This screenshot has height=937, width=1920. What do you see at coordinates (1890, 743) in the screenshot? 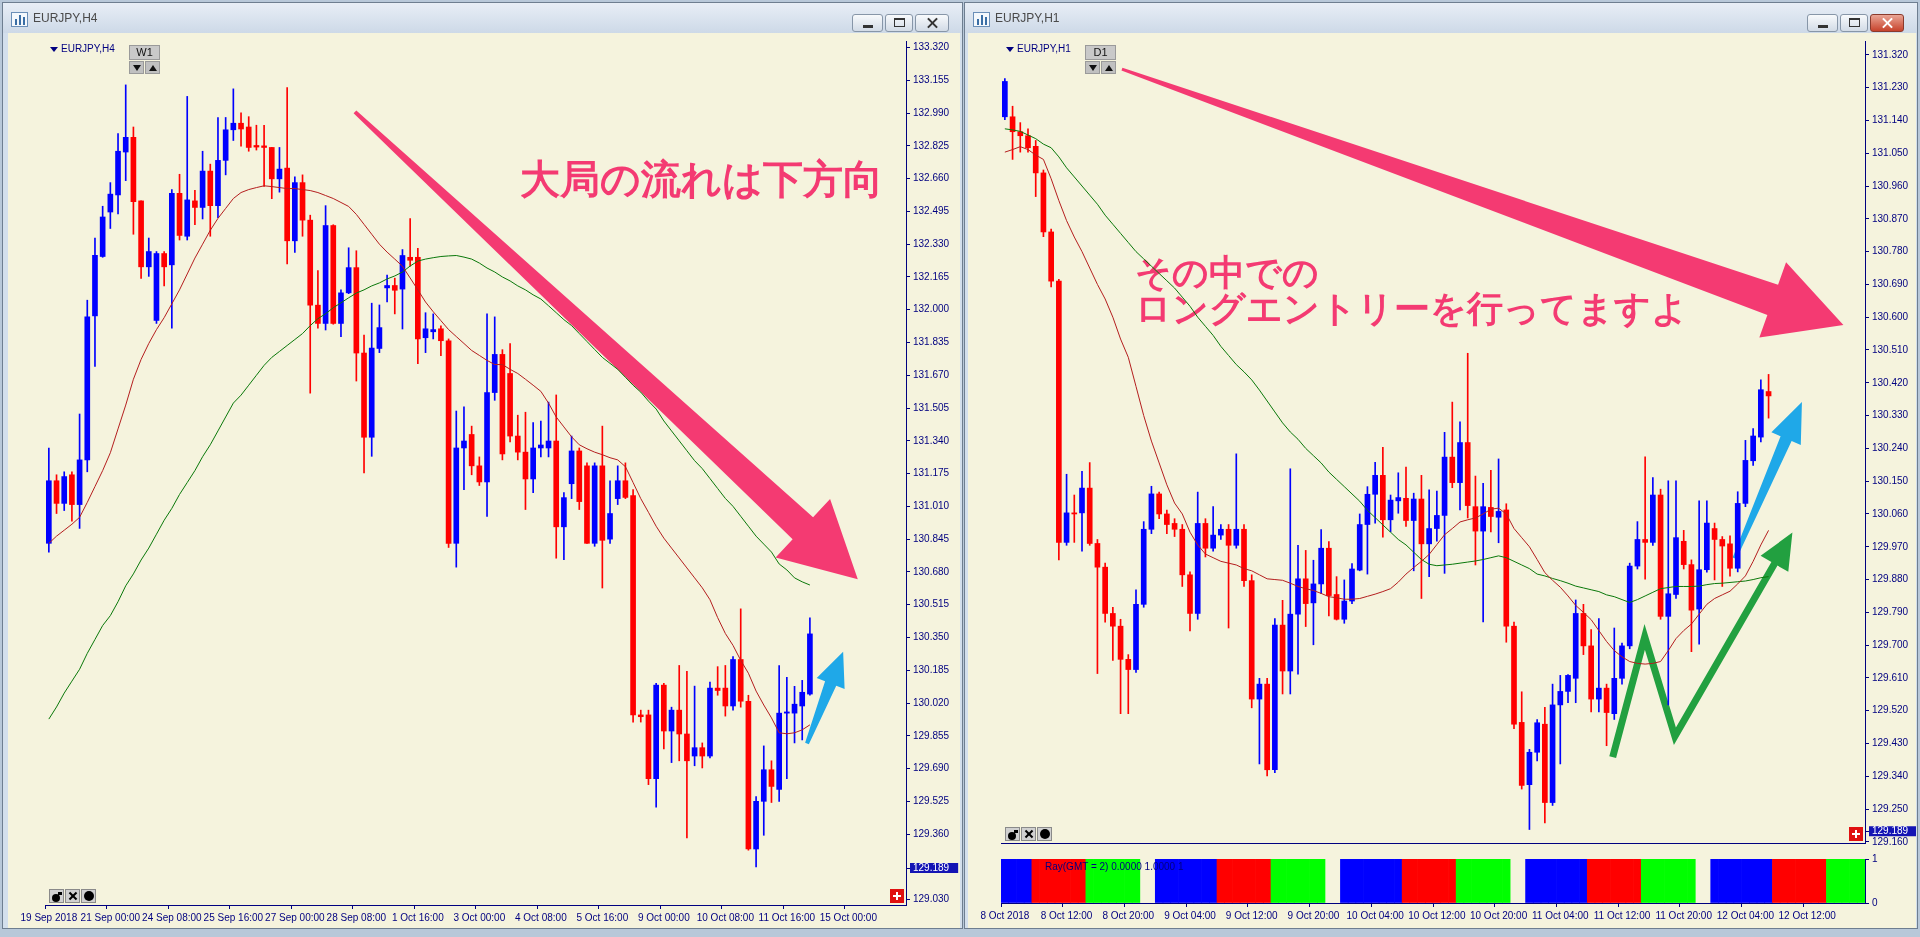
I see `y-tick-label: 129.430` at bounding box center [1890, 743].